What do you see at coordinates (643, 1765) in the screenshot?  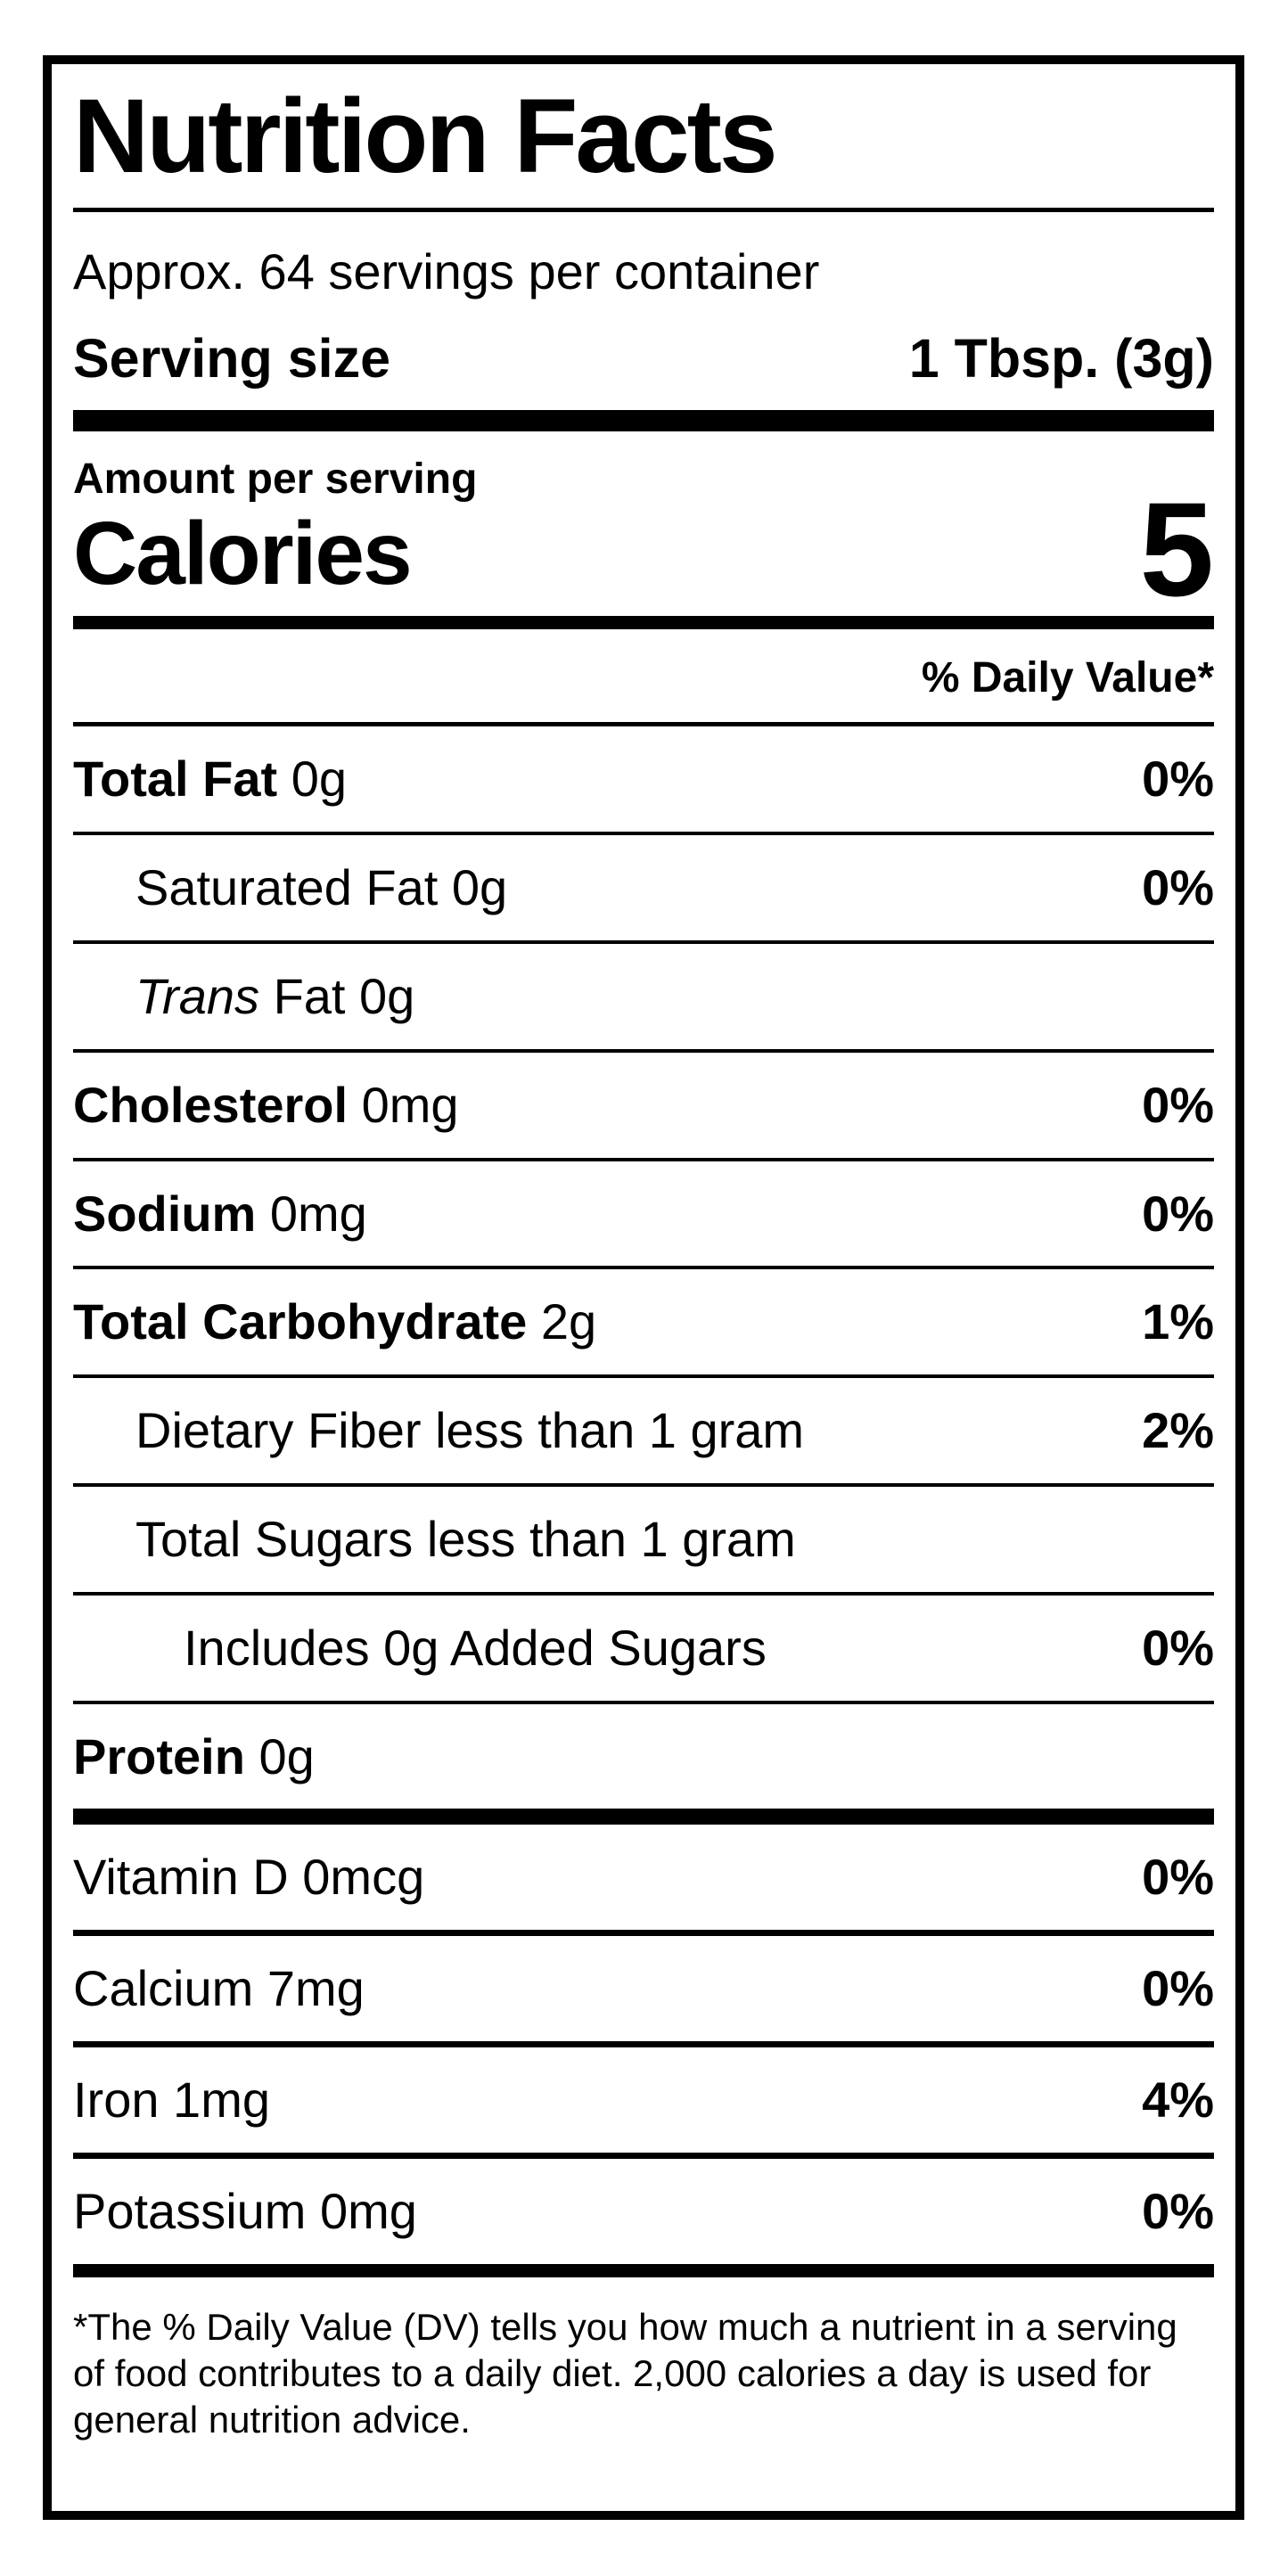 I see `nutrient-row-protein: Protein 0g` at bounding box center [643, 1765].